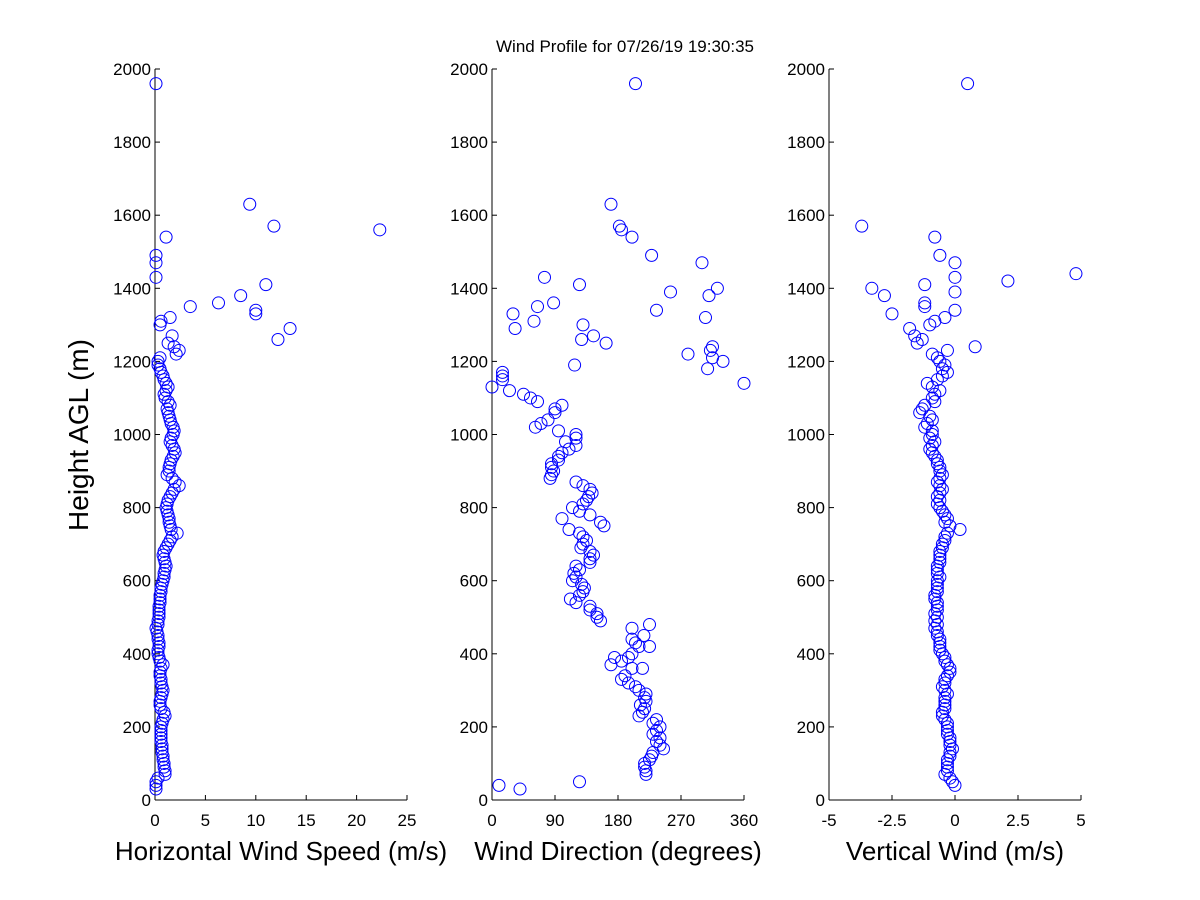 This screenshot has width=1200, height=900. Describe the element at coordinates (806, 142) in the screenshot. I see `y-tick-label: 1800` at that location.